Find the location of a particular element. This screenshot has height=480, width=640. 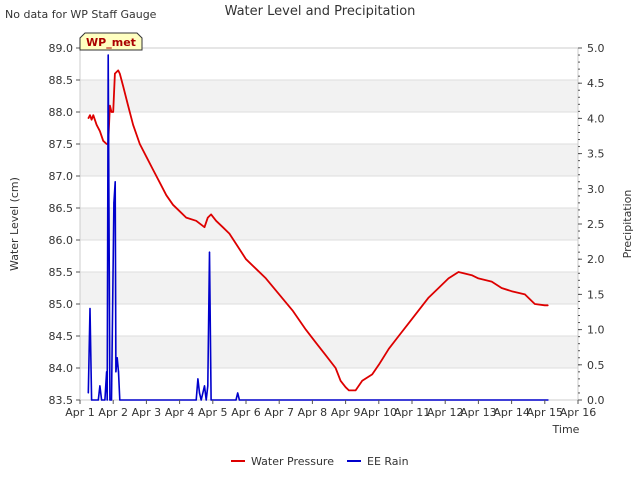

x-tick-label: Apr 14 is located at coordinates (511, 412).